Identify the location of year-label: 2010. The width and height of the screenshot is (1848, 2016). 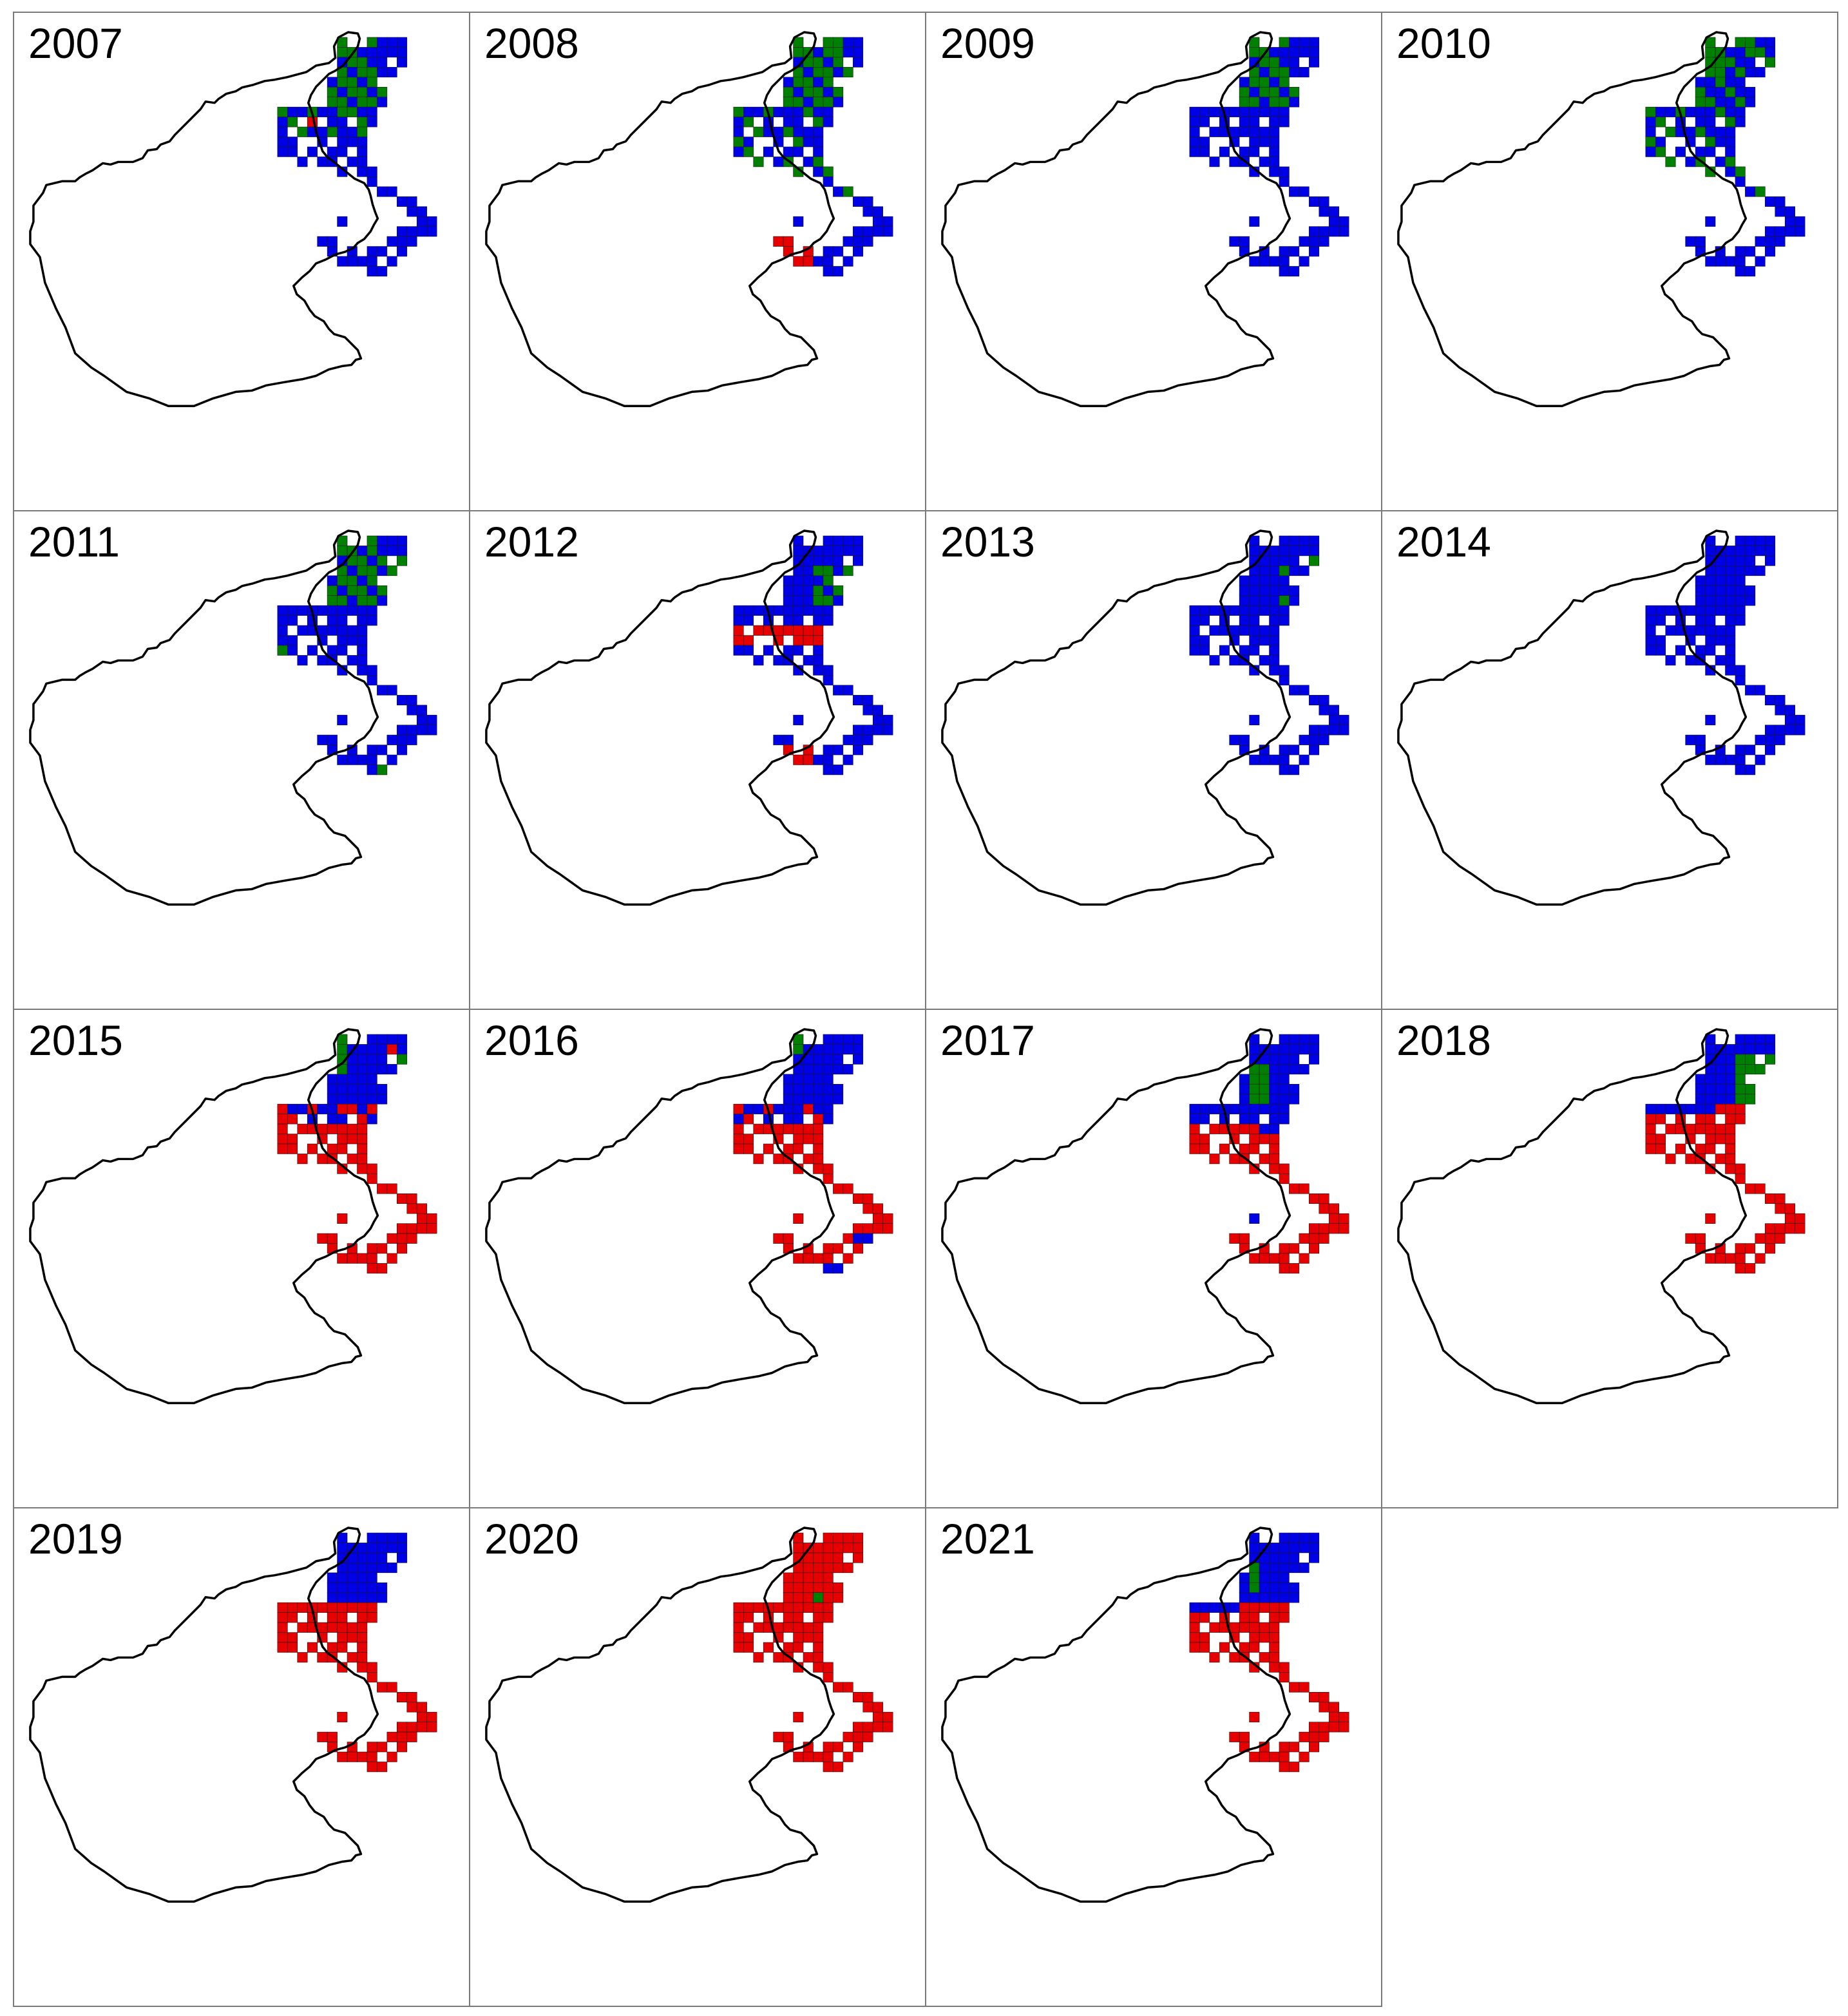
(1443, 43).